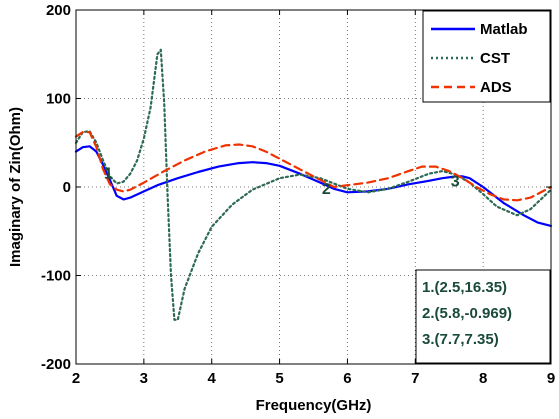 This screenshot has height=419, width=559. I want to click on point-marker-label: 1, so click(108, 174).